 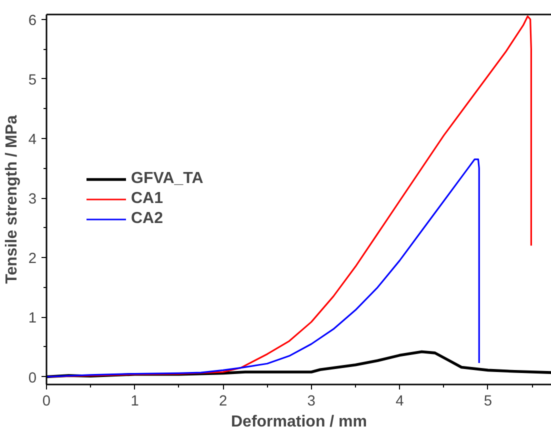 I want to click on x-axis-title: Deformation / mm, so click(x=299, y=422).